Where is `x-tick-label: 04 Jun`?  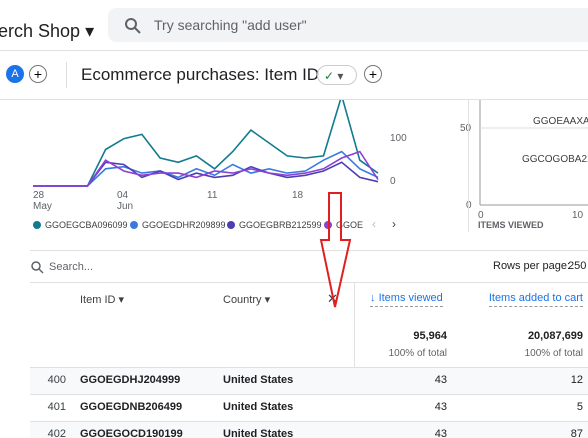
x-tick-label: 04 Jun is located at coordinates (125, 201).